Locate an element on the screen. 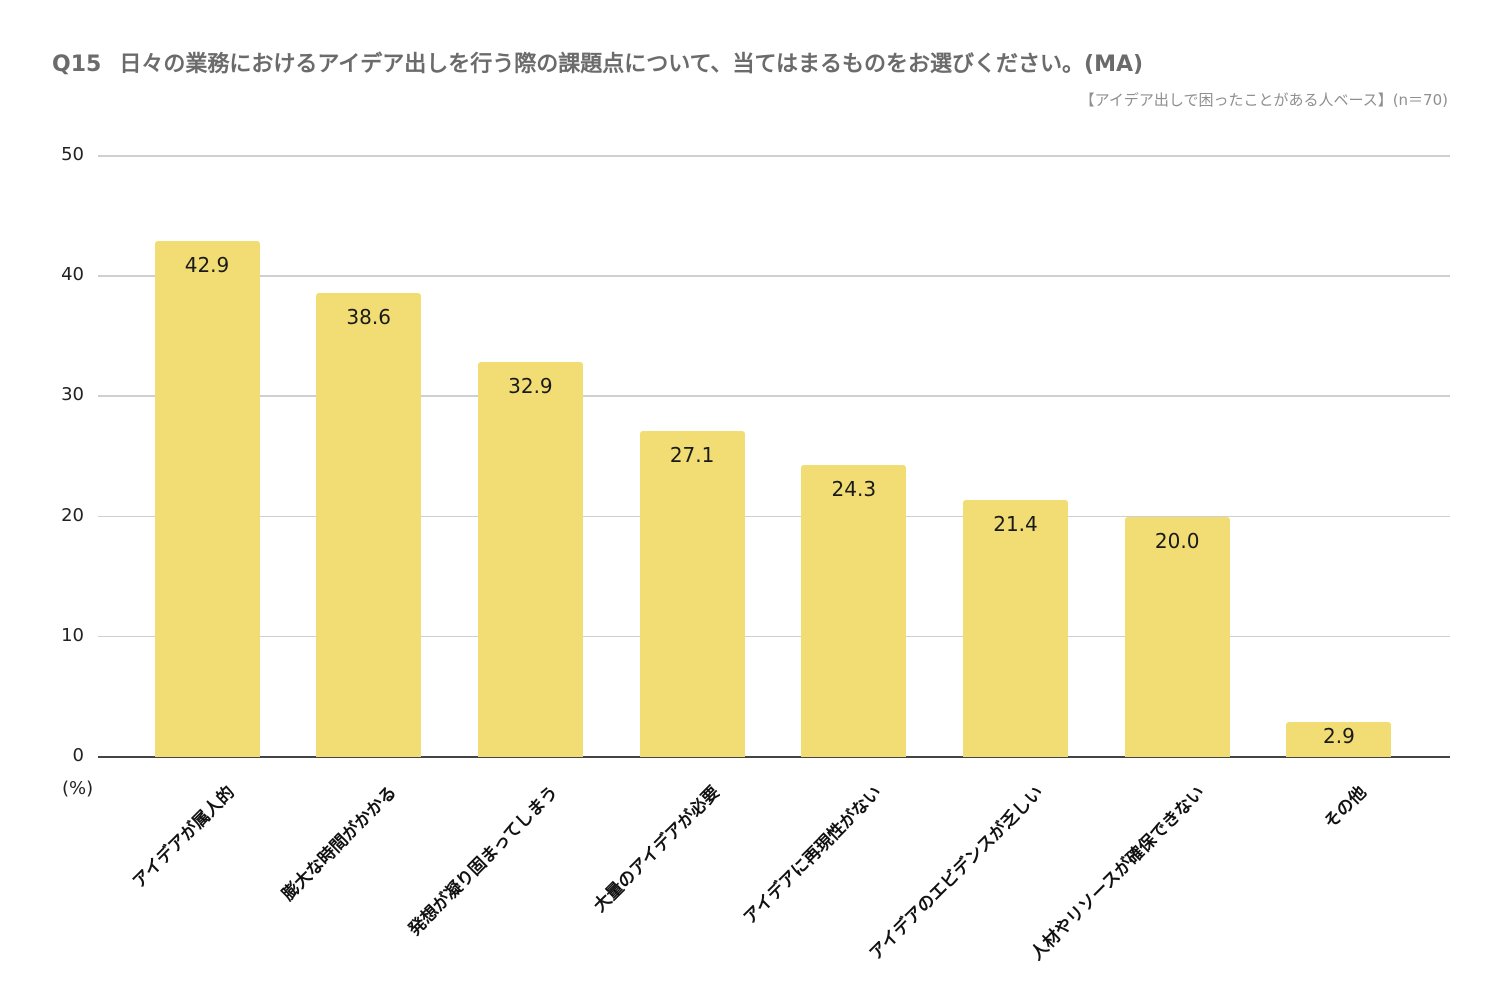  x-category-label: 大量のアイデアが必要 is located at coordinates (657, 849).